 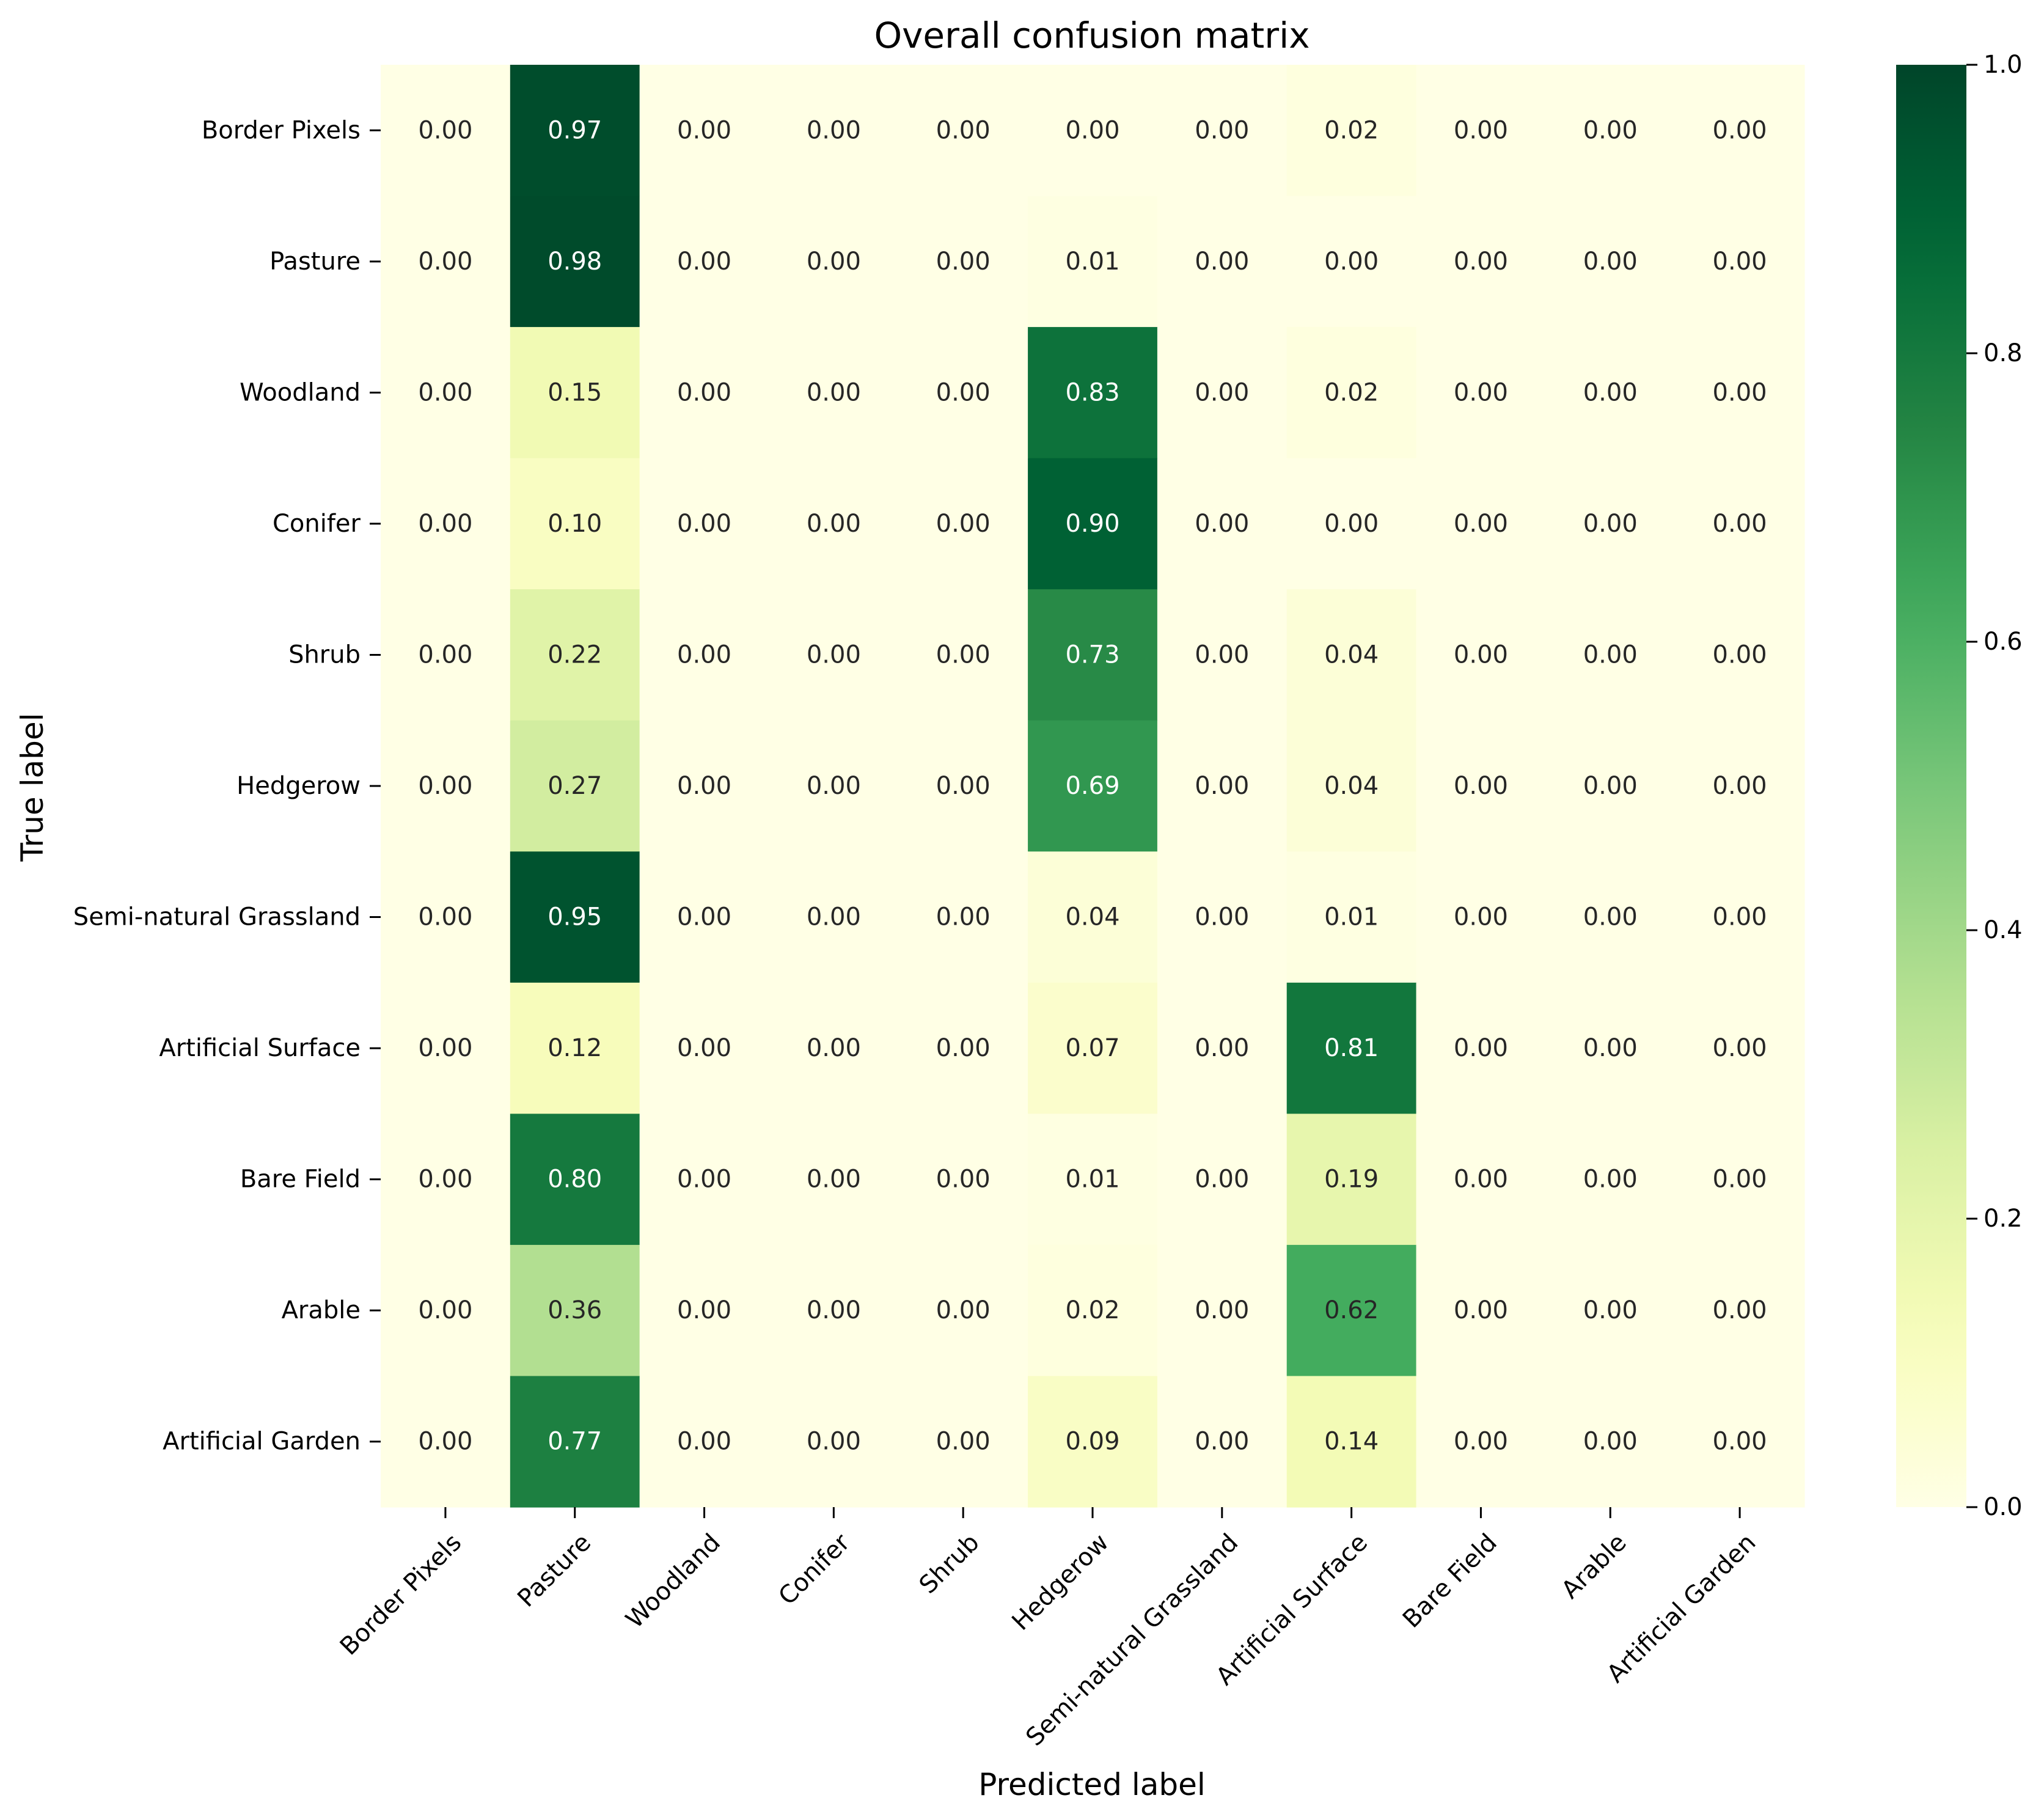 I want to click on cell-value-10-0: 0.00, so click(x=445, y=1442).